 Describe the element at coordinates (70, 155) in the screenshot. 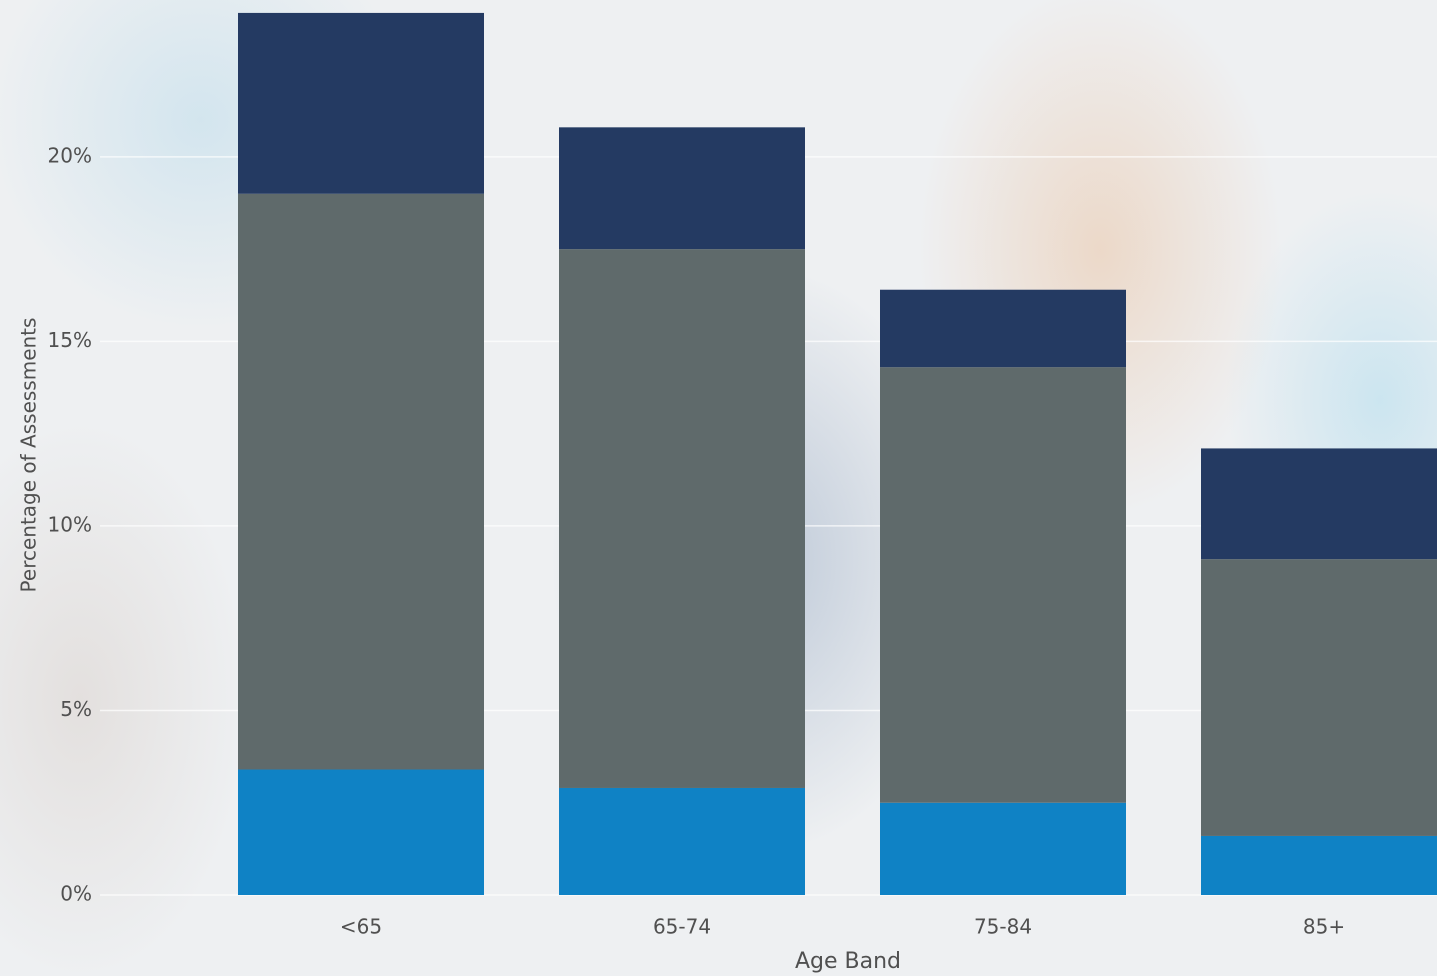

I see `y-tick-label: 20%` at that location.